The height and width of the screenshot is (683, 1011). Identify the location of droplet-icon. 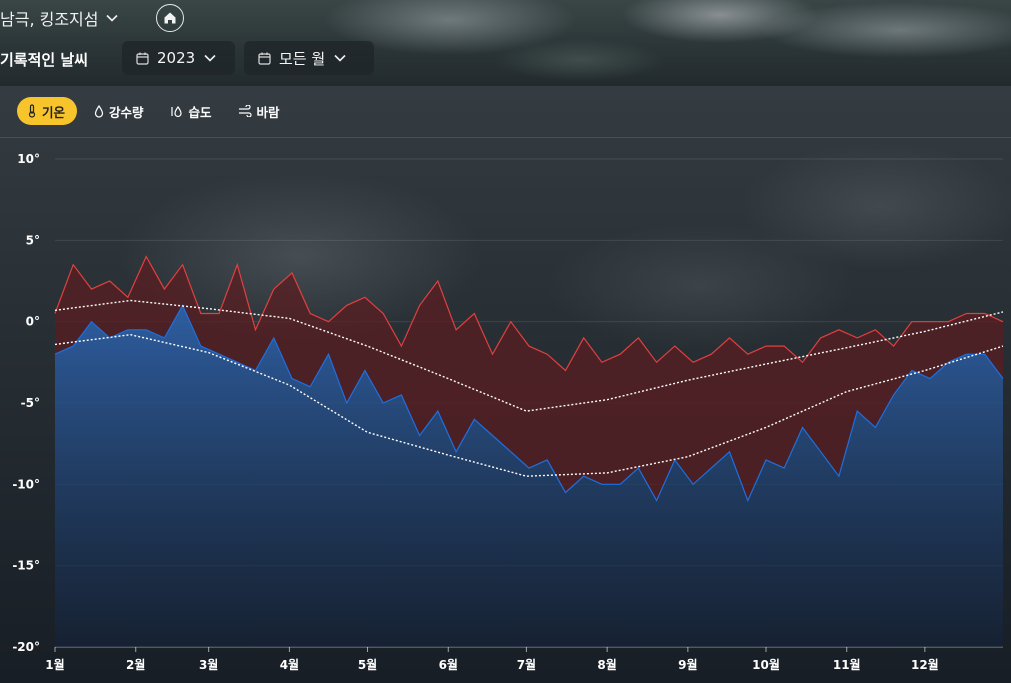
(99, 111).